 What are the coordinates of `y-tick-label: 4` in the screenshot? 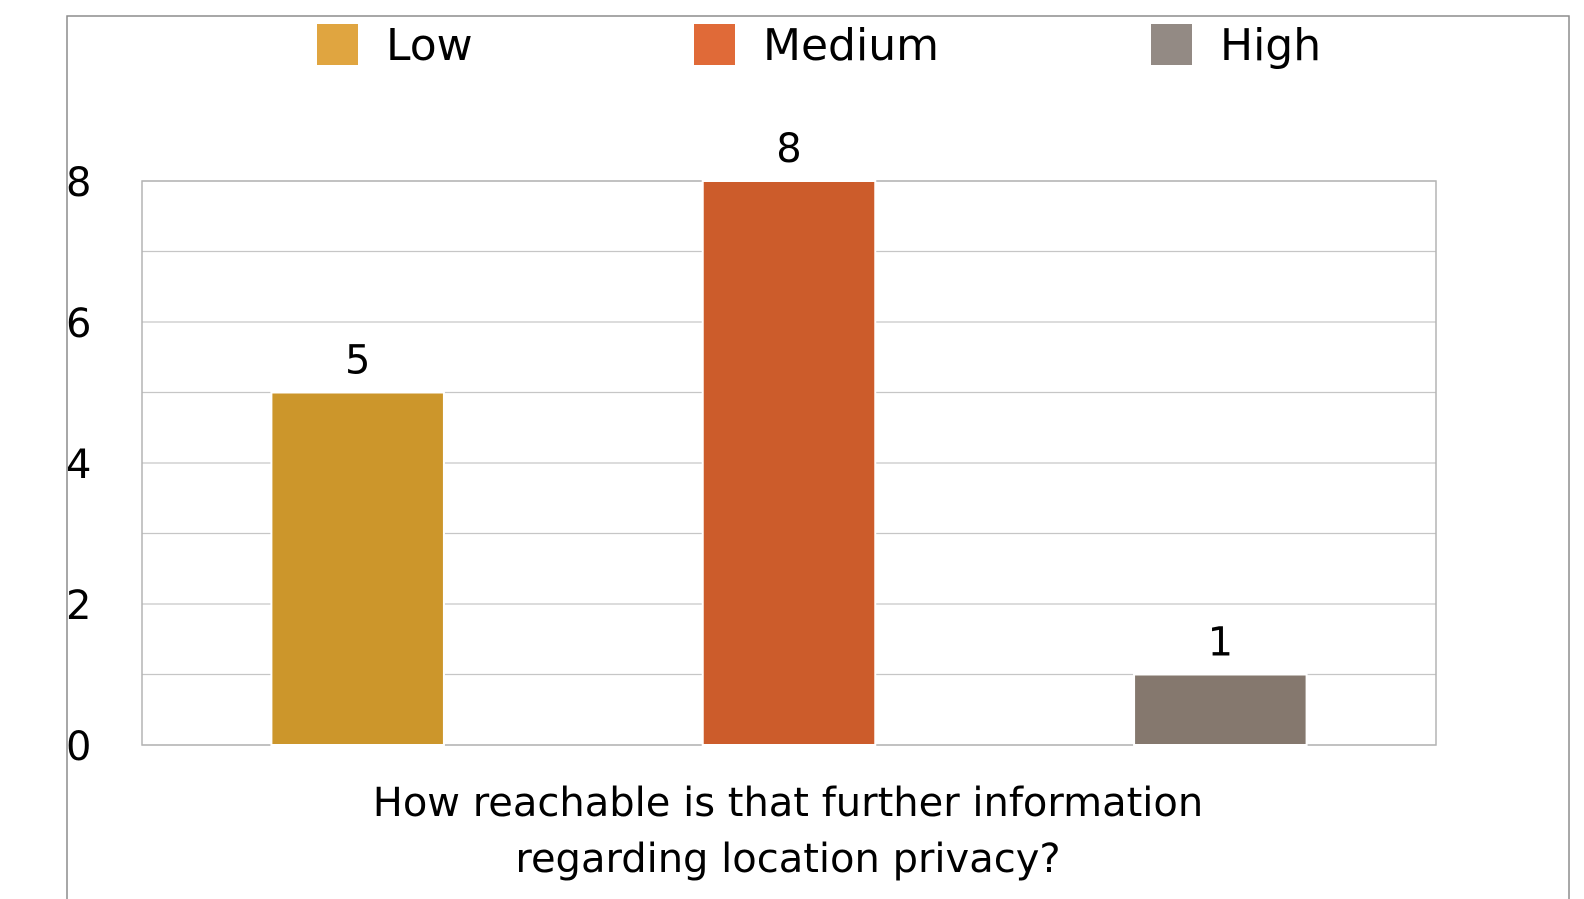 It's located at (78, 465).